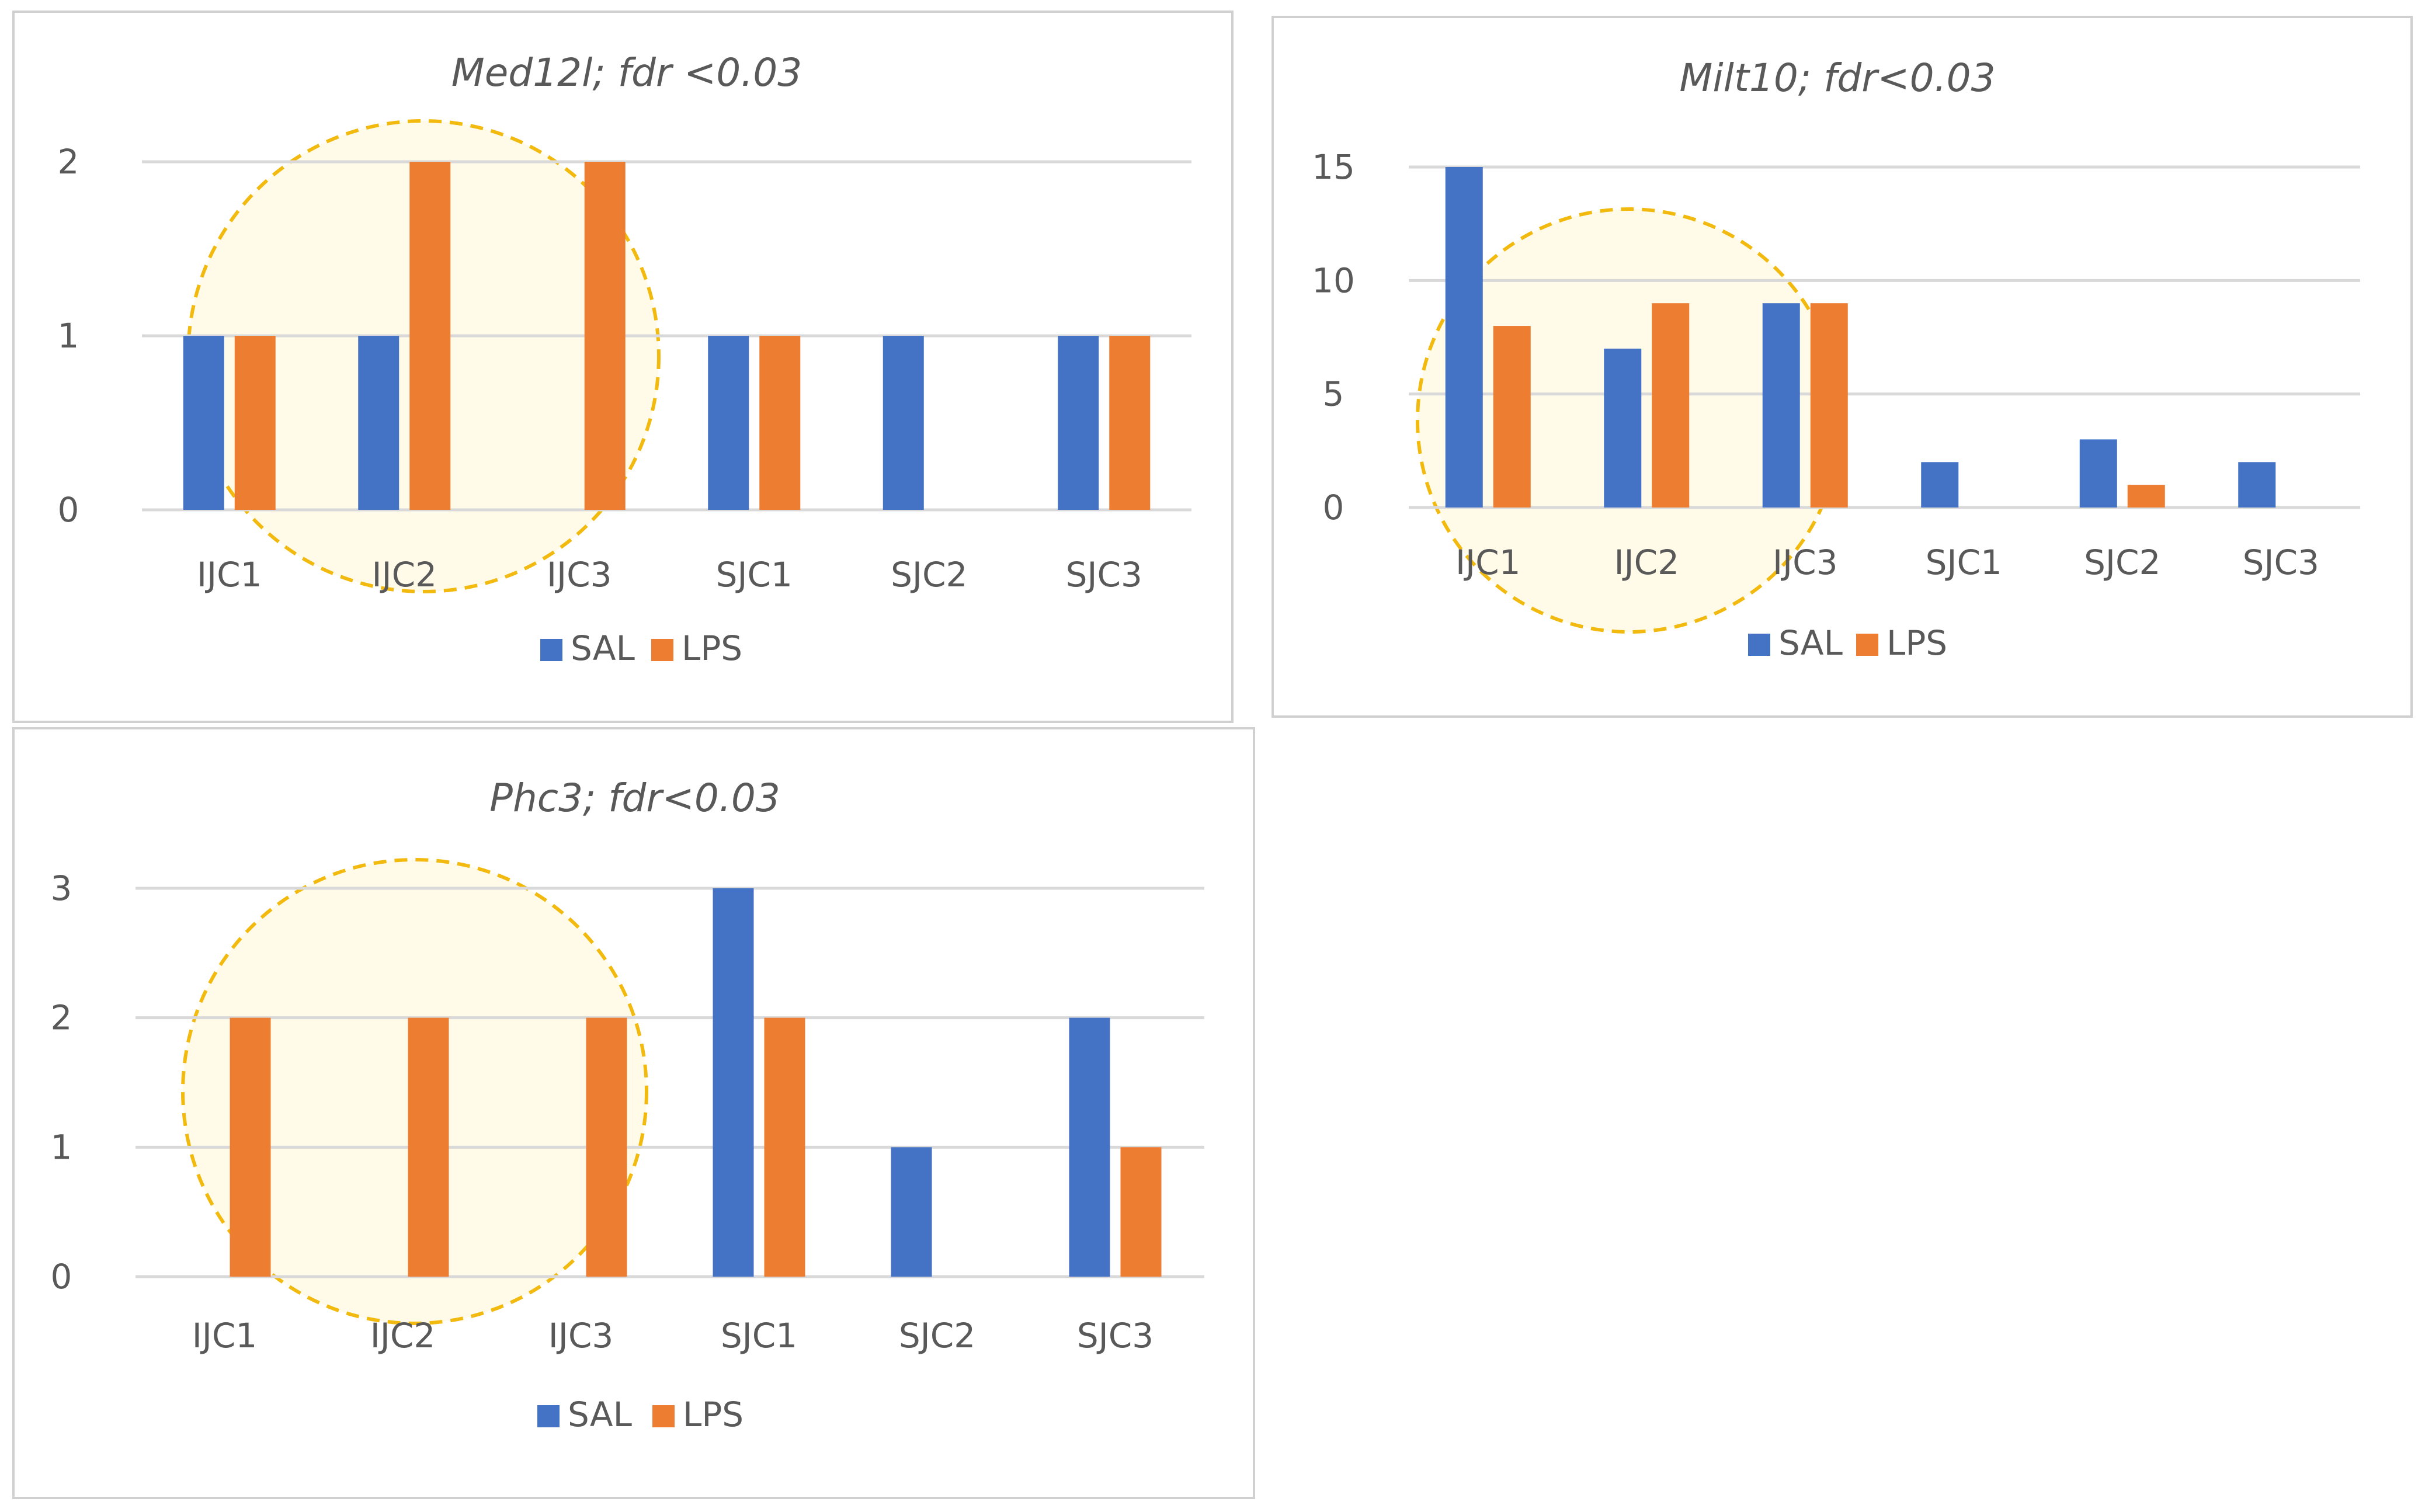 This screenshot has width=2425, height=1512. I want to click on chart-title: Med12l; fdr <0.03, so click(627, 72).